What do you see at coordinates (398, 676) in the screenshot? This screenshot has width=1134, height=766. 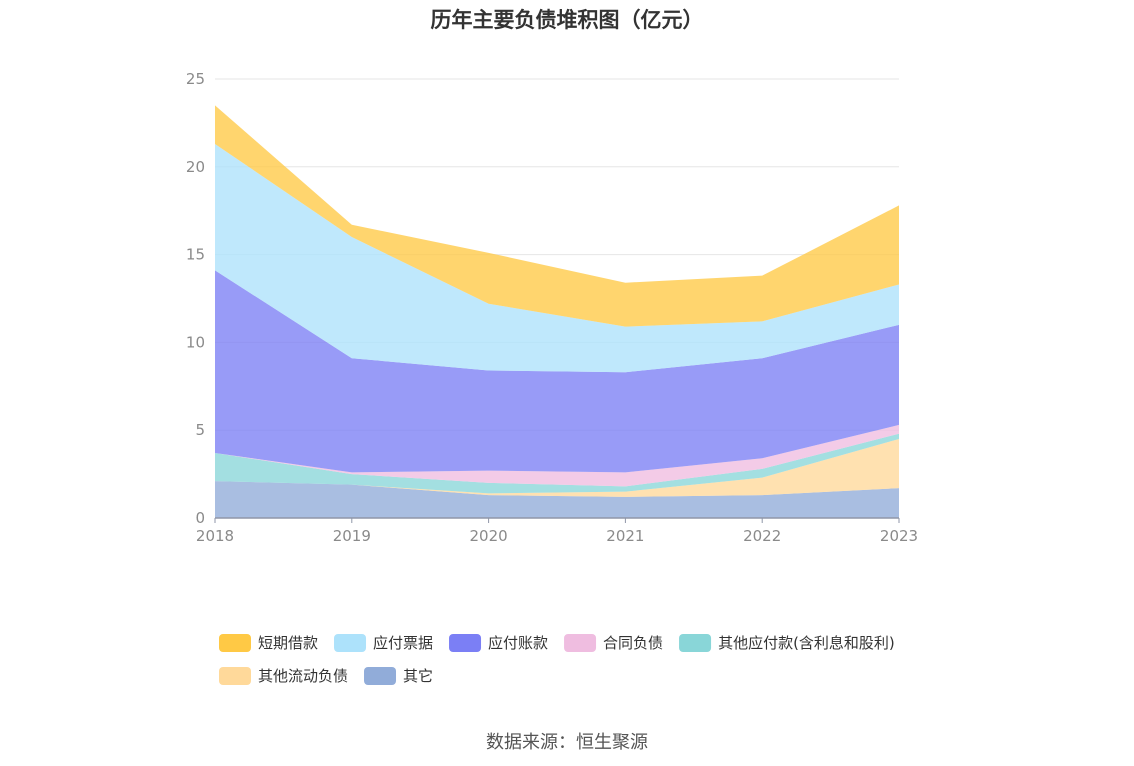 I see `legend-item: 其它` at bounding box center [398, 676].